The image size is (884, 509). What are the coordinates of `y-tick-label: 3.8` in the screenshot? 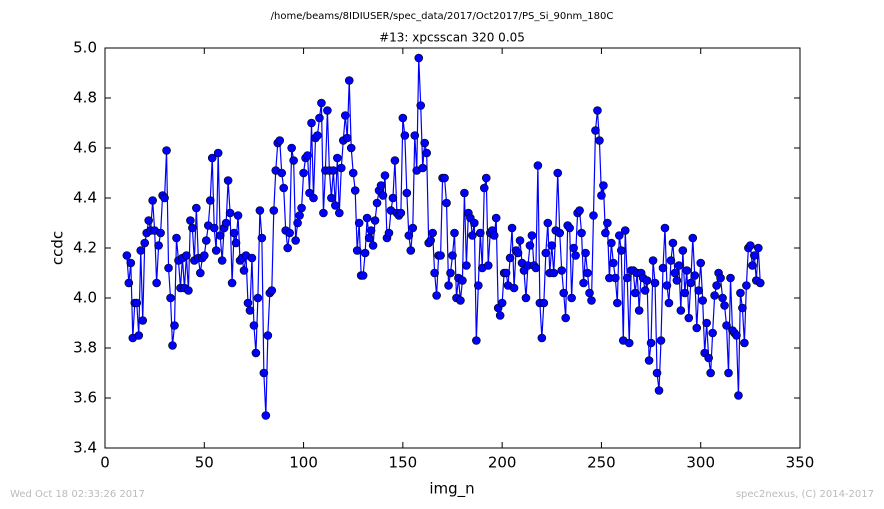 It's located at (85, 348).